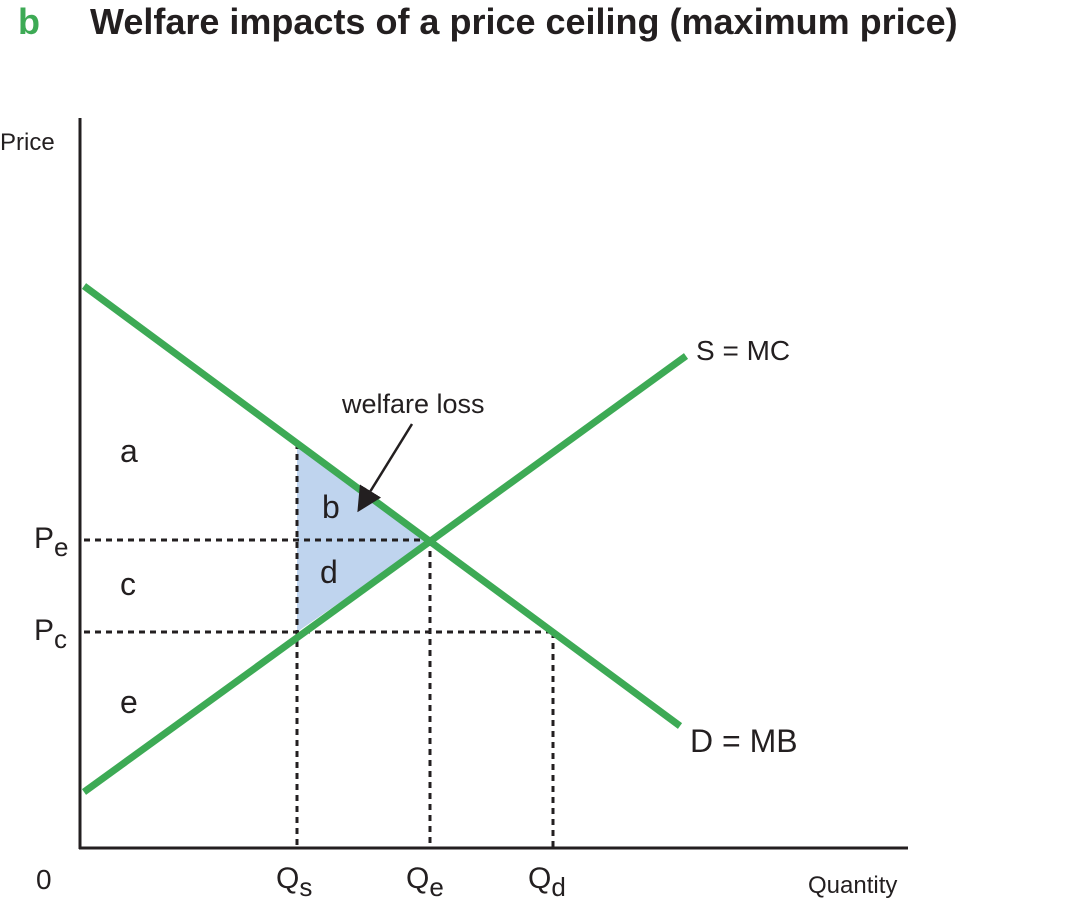 Image resolution: width=1080 pixels, height=900 pixels. Describe the element at coordinates (331, 507) in the screenshot. I see `area-label: b` at that location.